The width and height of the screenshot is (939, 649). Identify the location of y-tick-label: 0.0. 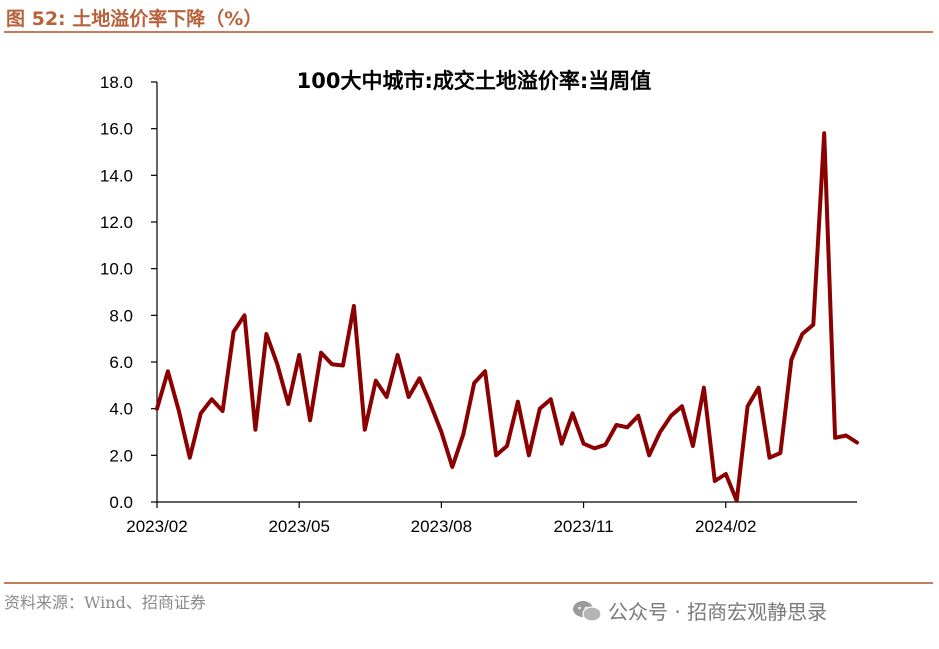
(121, 502).